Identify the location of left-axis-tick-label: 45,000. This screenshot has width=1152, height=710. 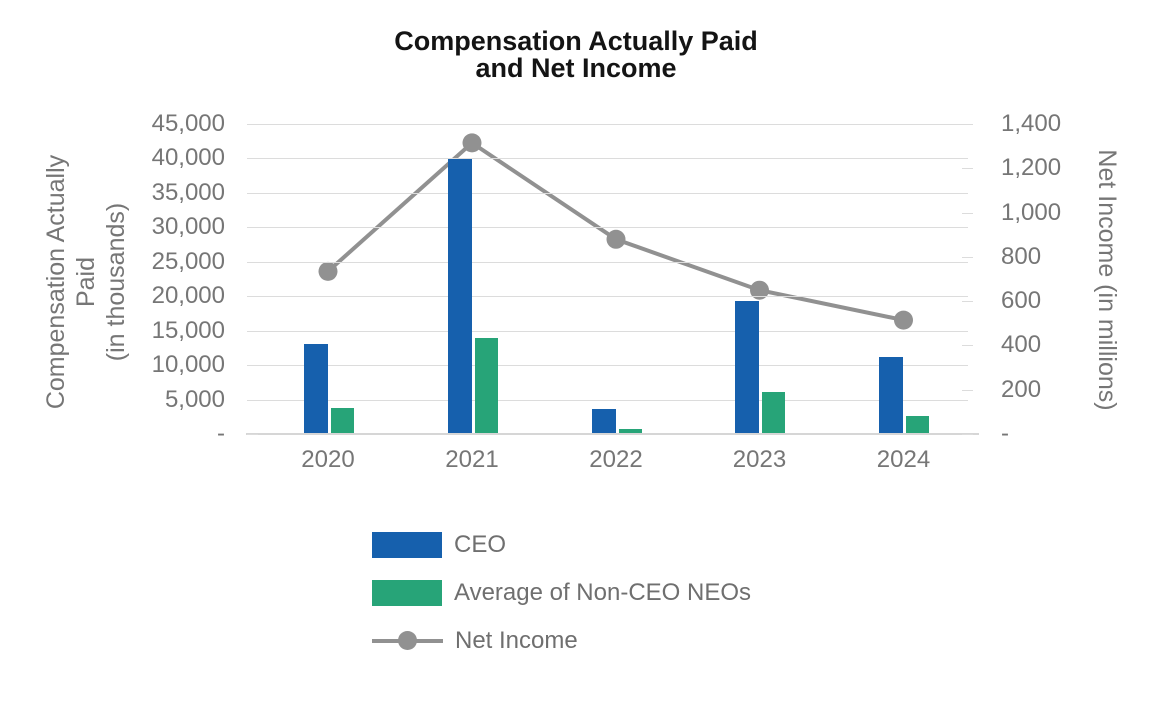
(188, 123).